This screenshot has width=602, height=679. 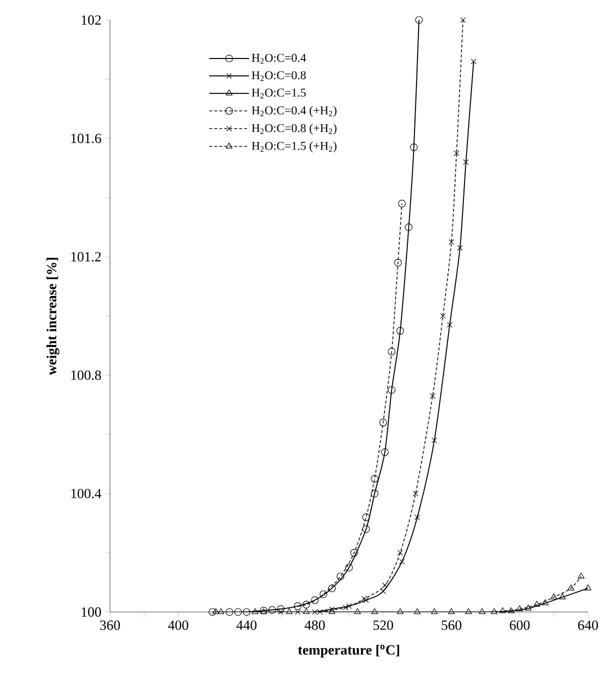 What do you see at coordinates (452, 625) in the screenshot?
I see `x-tick-label: 560` at bounding box center [452, 625].